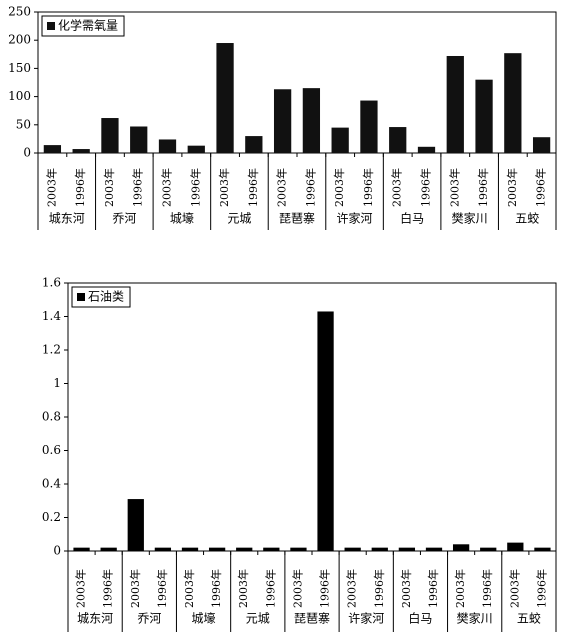 This screenshot has width=566, height=643. I want to click on y-tick-label: 1.6, so click(51, 283).